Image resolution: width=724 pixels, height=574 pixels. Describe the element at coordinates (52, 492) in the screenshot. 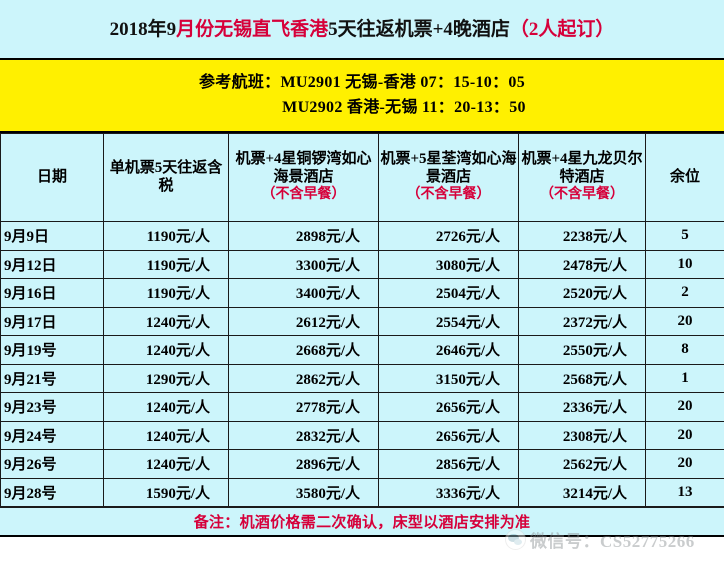

I see `cell-date: 9月28号` at that location.